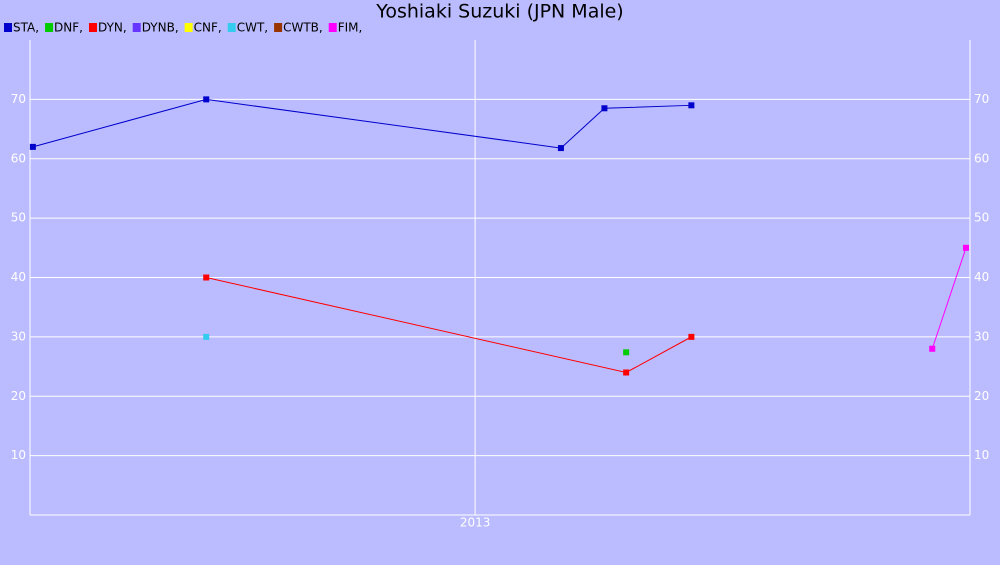 This screenshot has width=1000, height=565. Describe the element at coordinates (18, 336) in the screenshot. I see `y-tick-label: 30` at that location.